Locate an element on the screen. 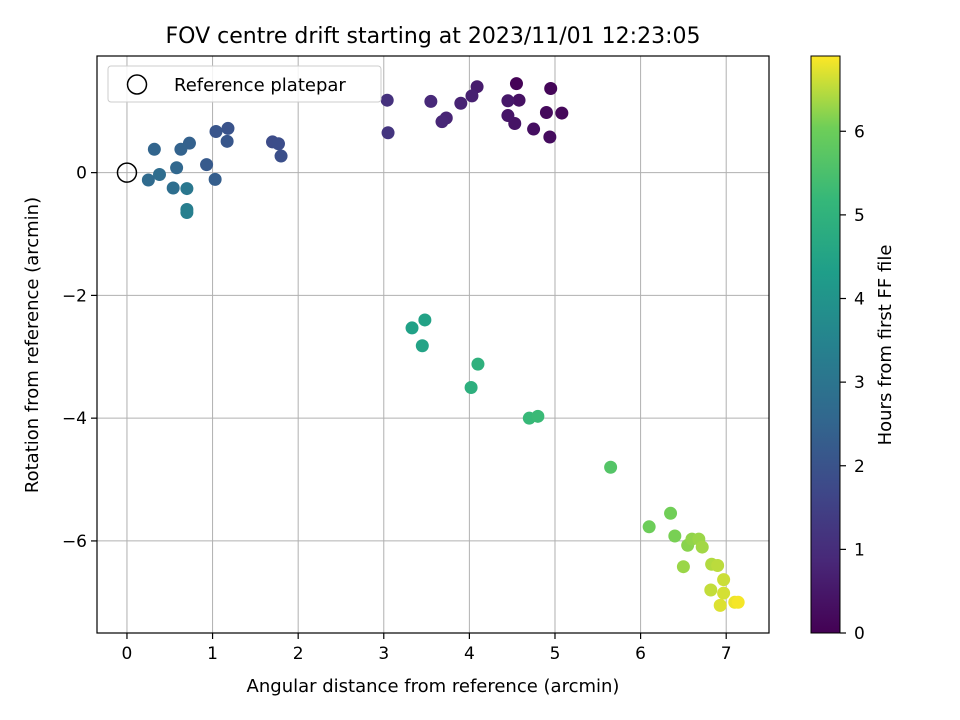 This screenshot has height=720, width=960. x-tick-label: 6 is located at coordinates (640, 654).